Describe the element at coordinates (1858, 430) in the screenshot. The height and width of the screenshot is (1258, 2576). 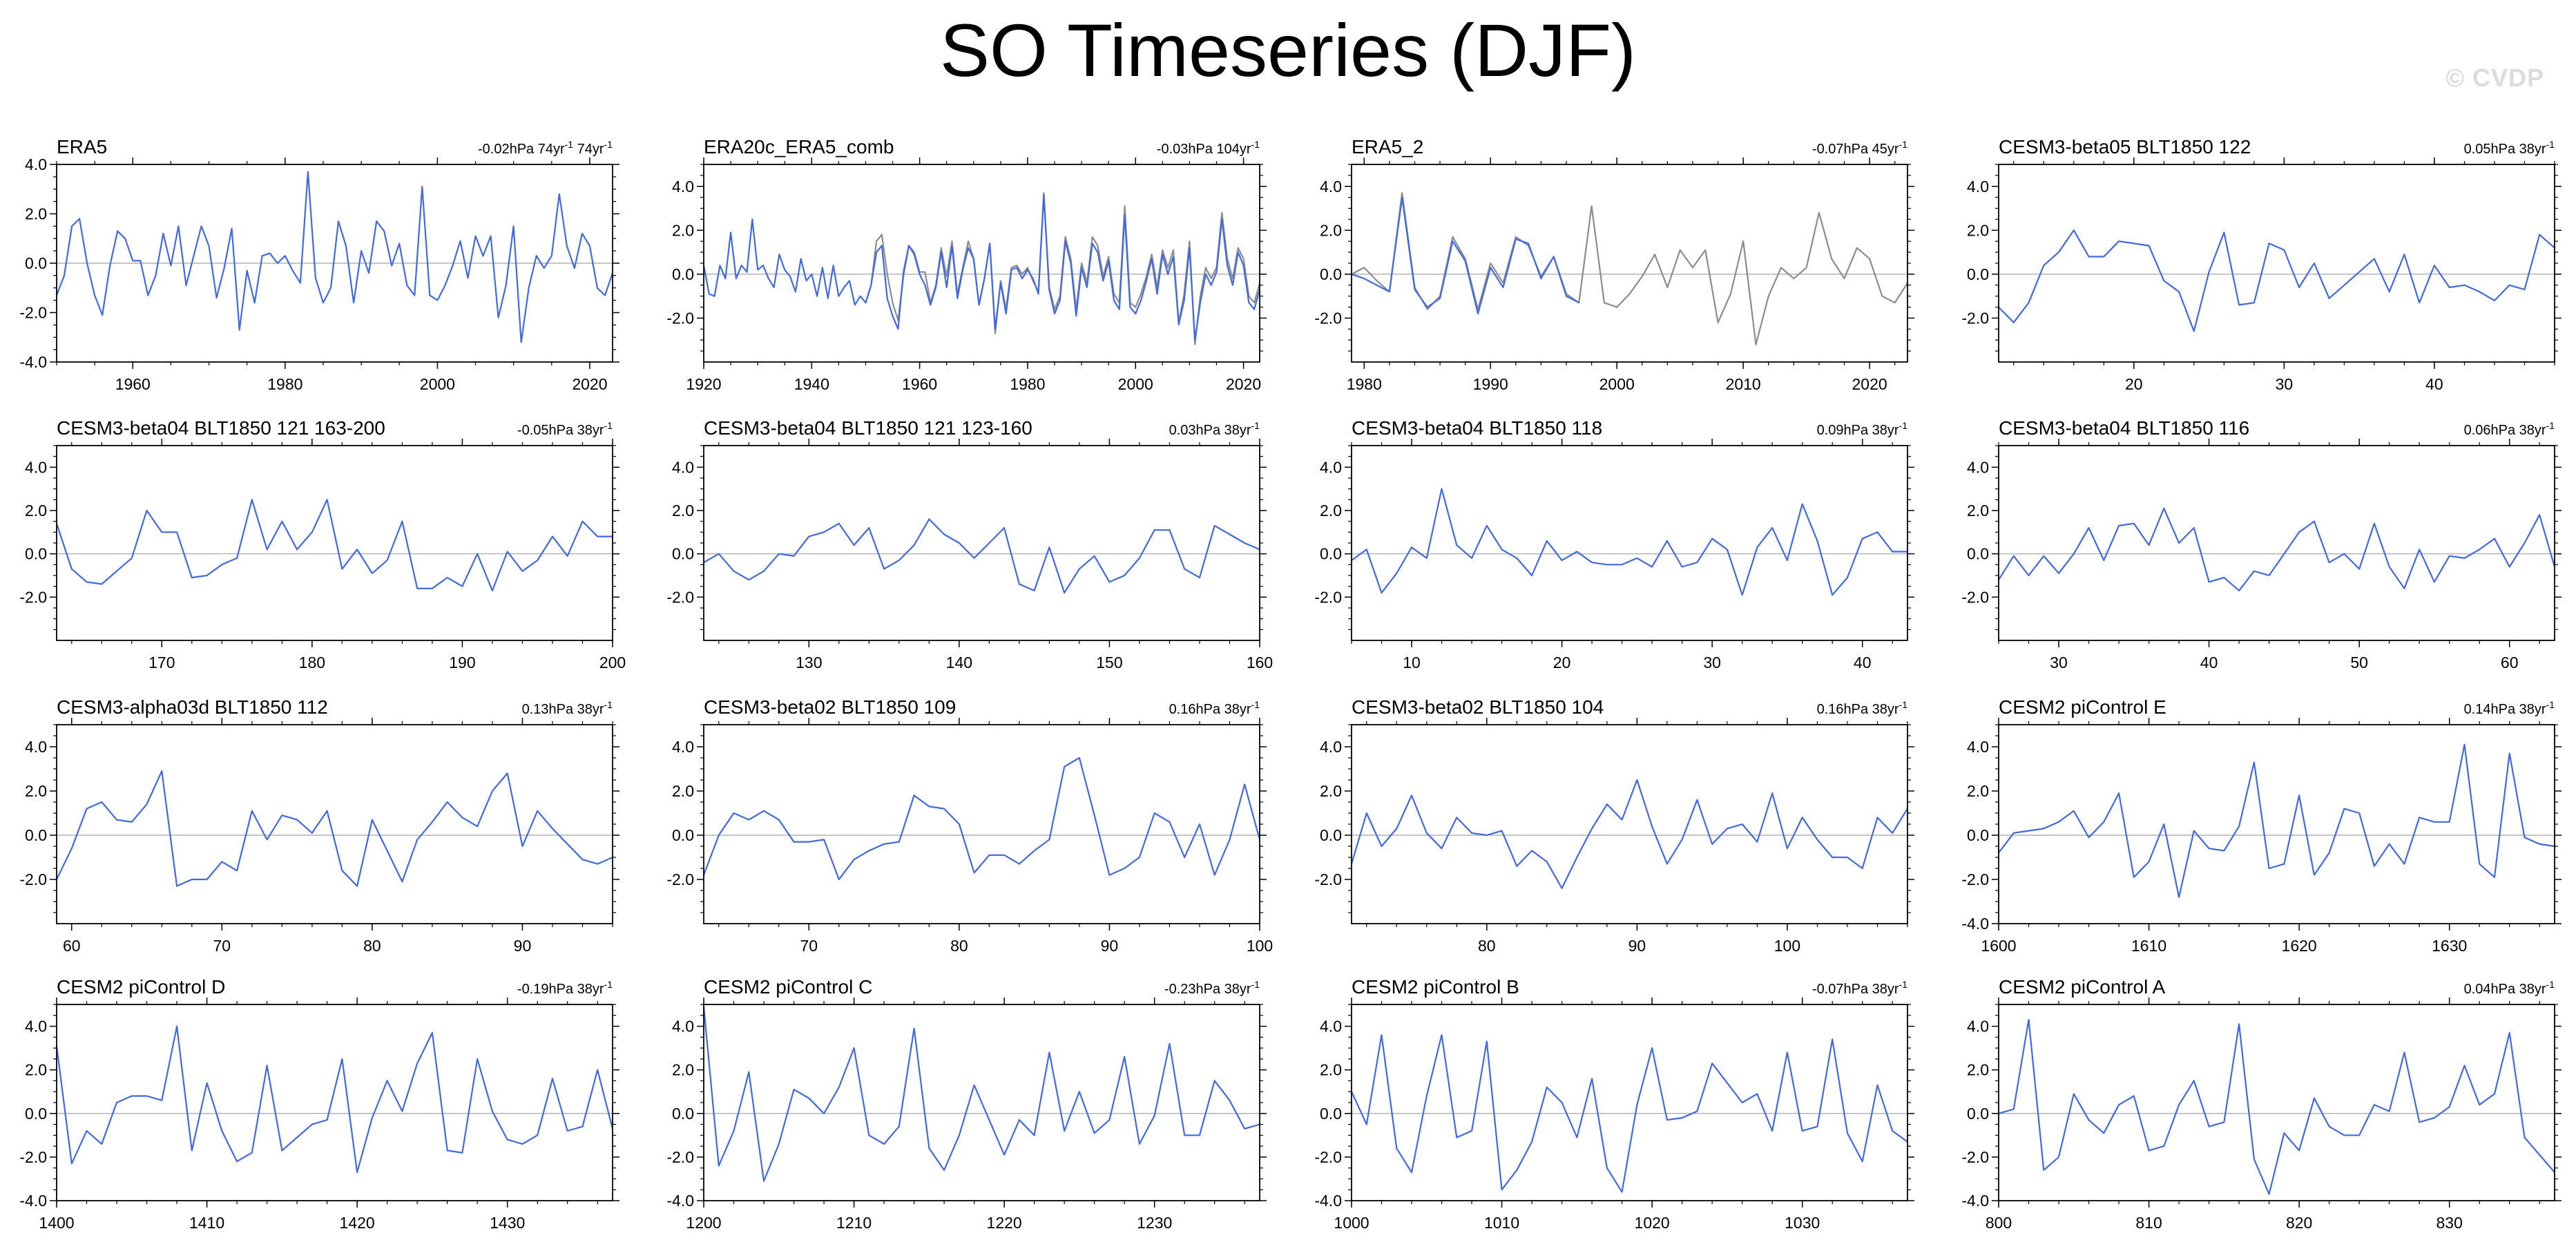
I see `trend-value: 0.09hPa 38yr` at that location.